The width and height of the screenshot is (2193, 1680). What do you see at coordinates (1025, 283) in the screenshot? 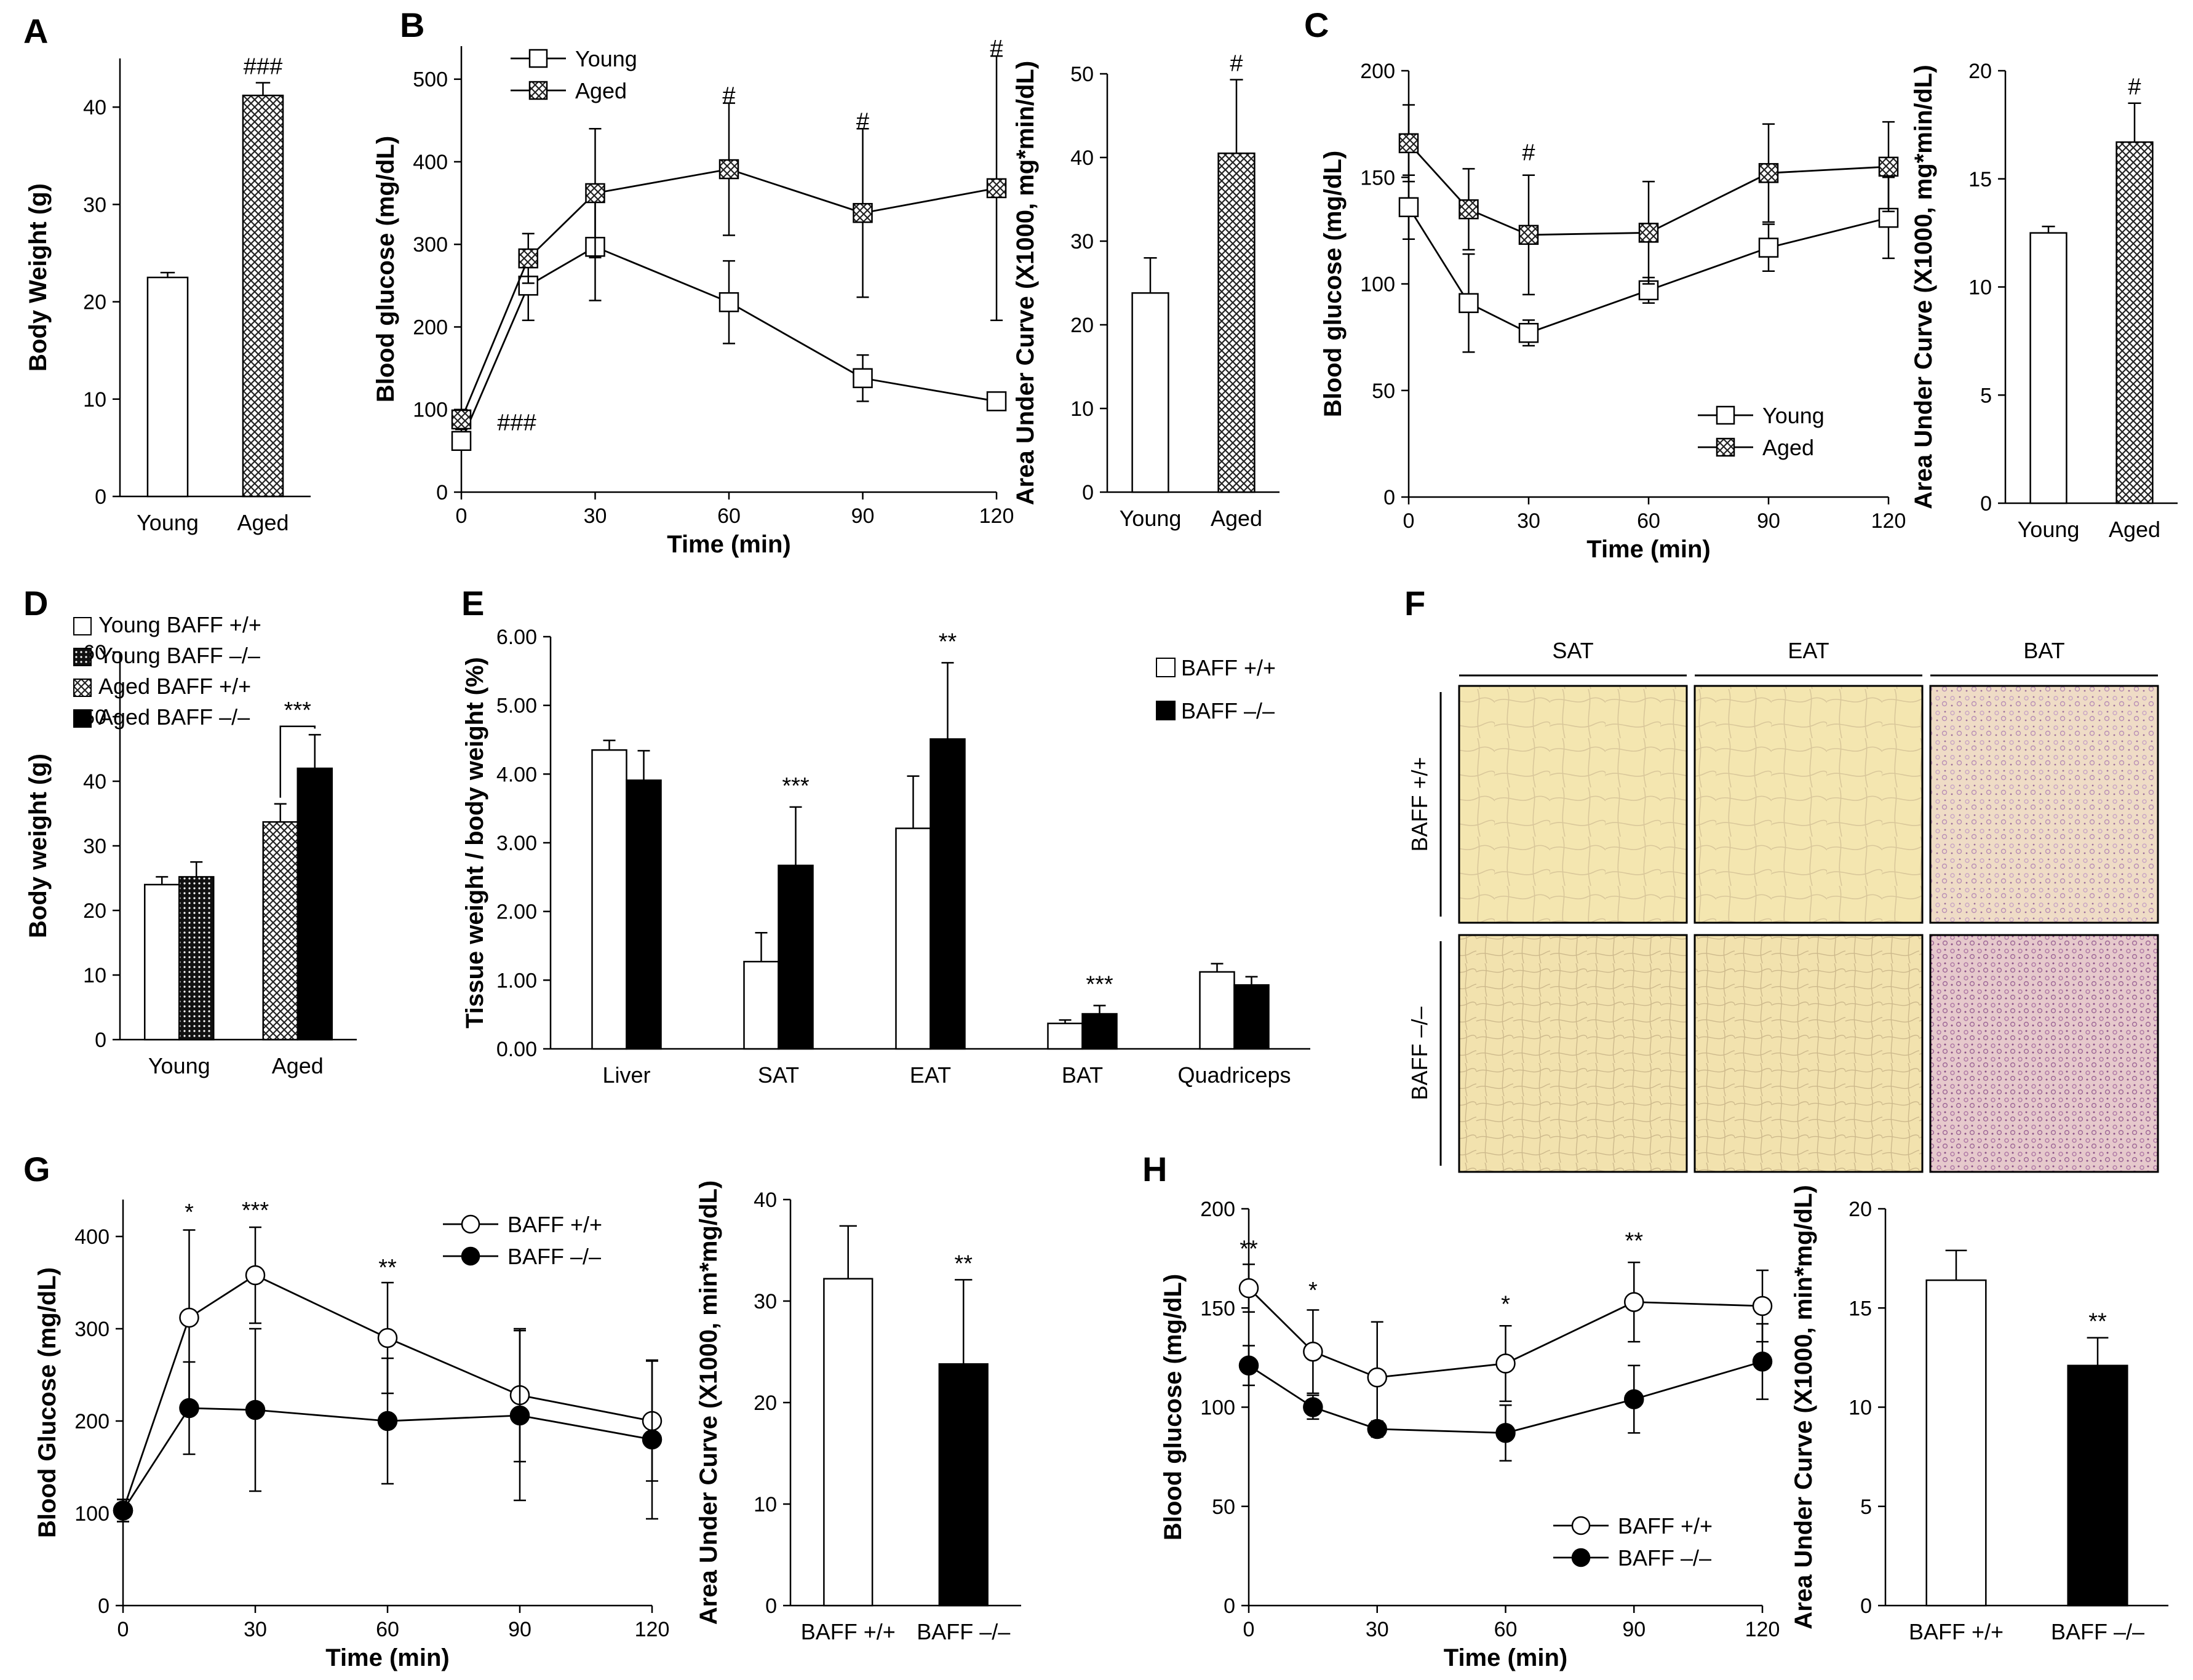
I see `y-axis-title: Area Under Curve (X1000, mg*min/dL)` at bounding box center [1025, 283].